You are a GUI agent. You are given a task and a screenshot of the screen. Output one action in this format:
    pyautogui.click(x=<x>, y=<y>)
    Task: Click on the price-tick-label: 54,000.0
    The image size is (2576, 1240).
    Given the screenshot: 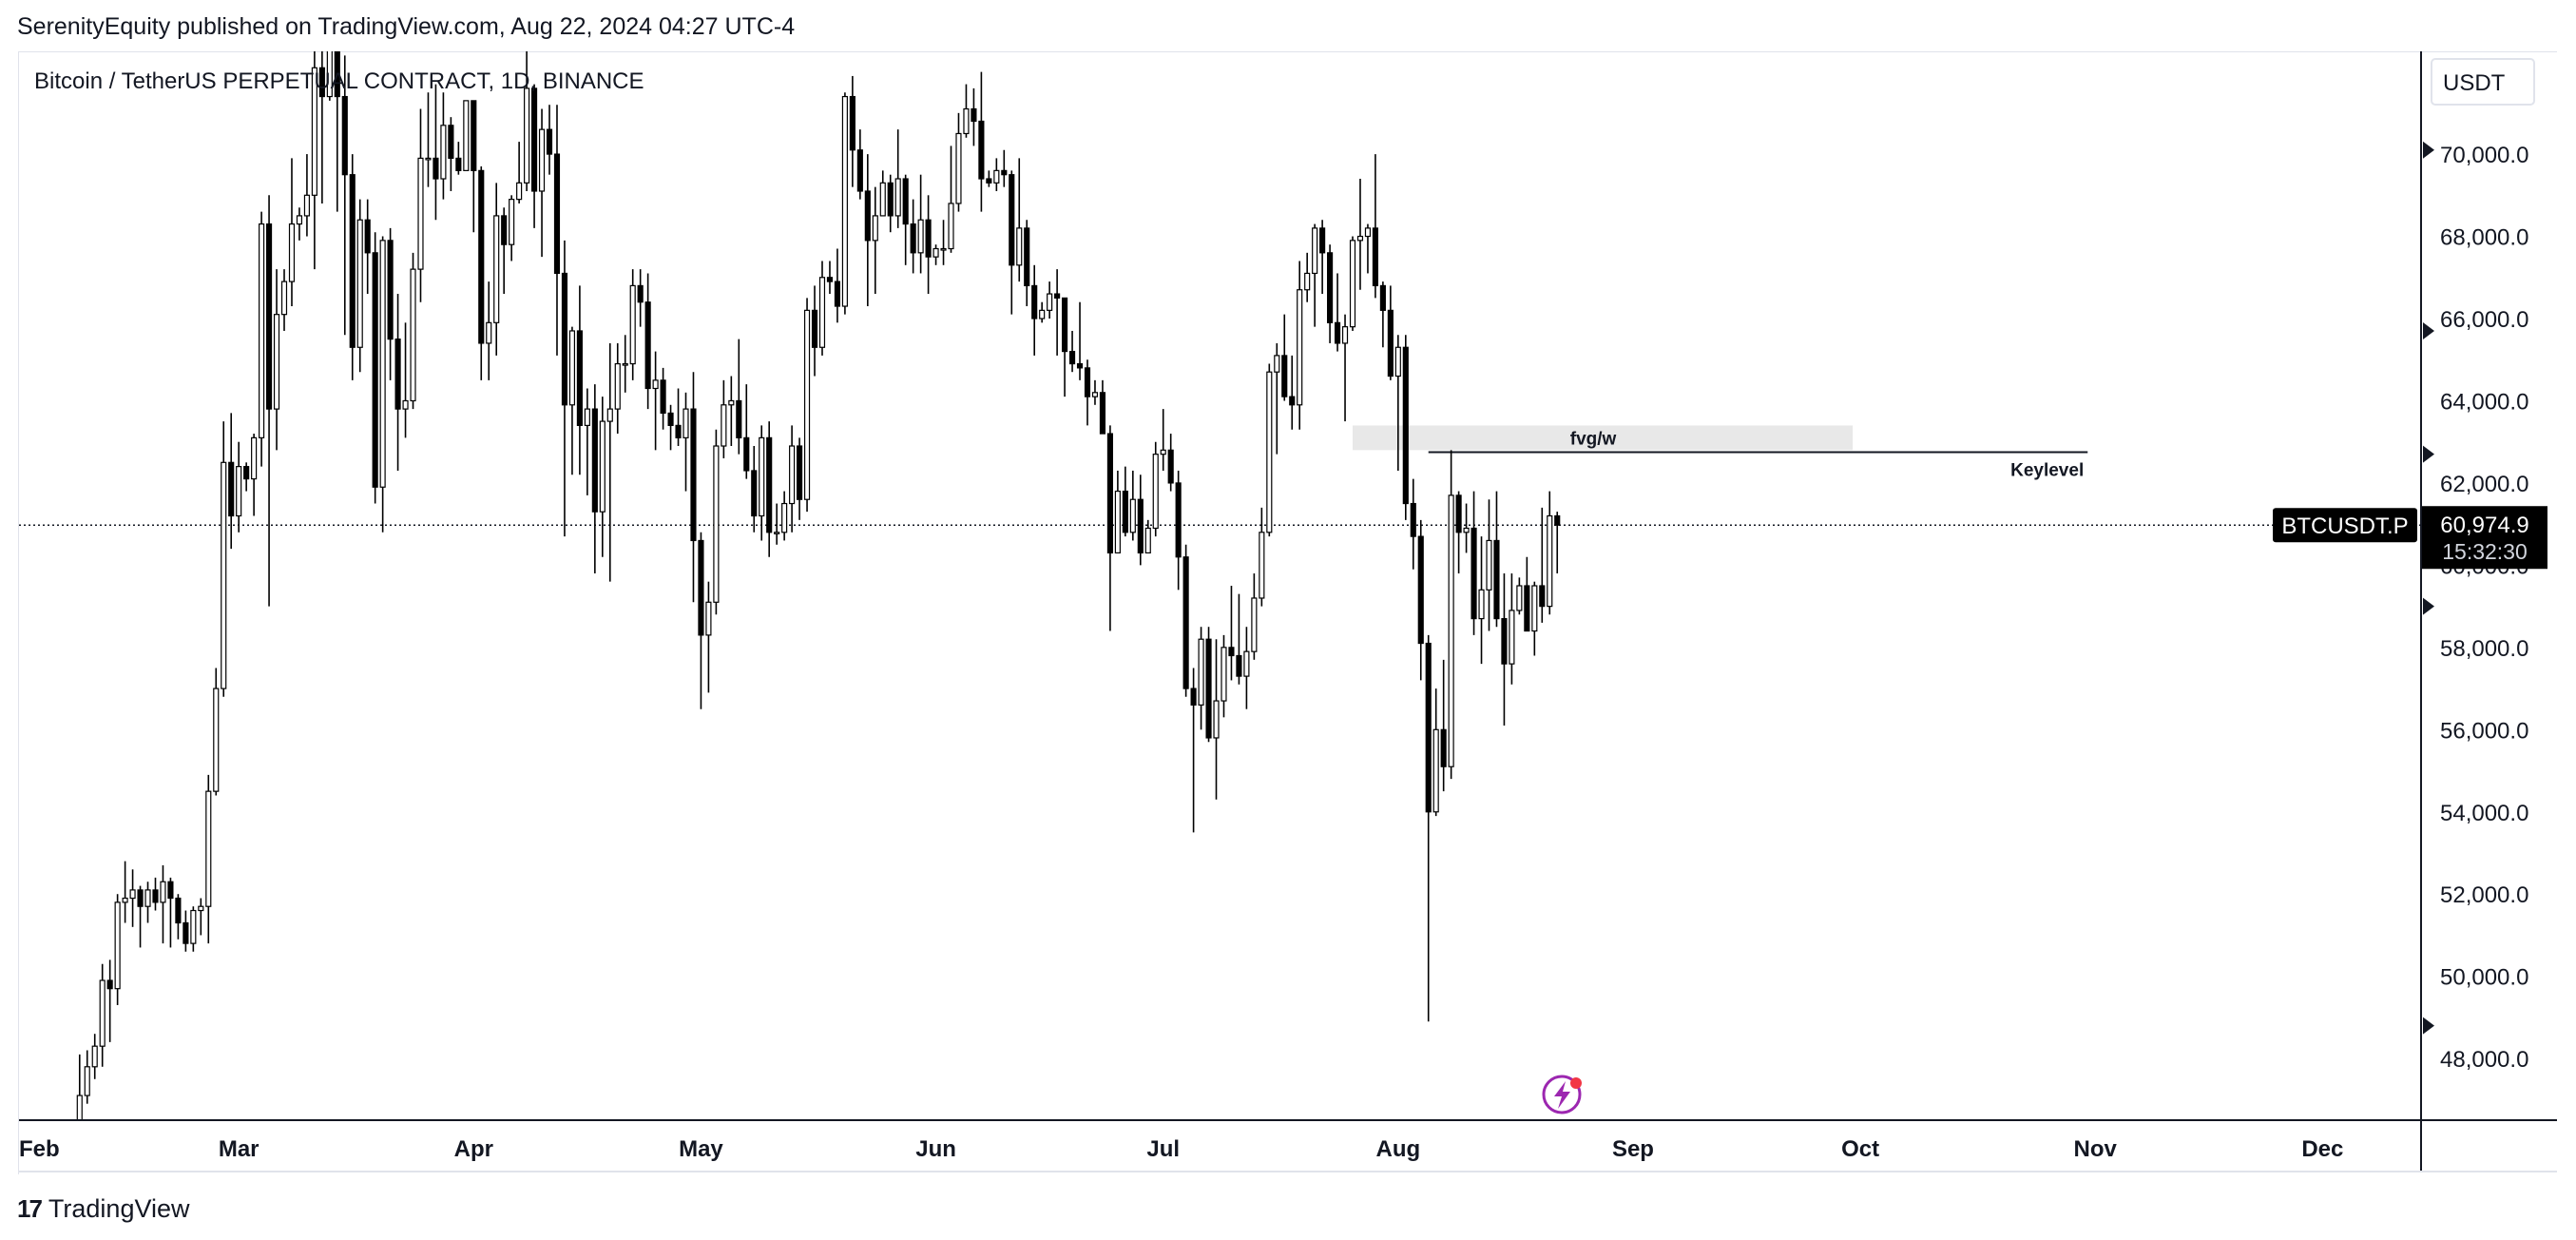 What is the action you would take?
    pyautogui.click(x=2484, y=813)
    